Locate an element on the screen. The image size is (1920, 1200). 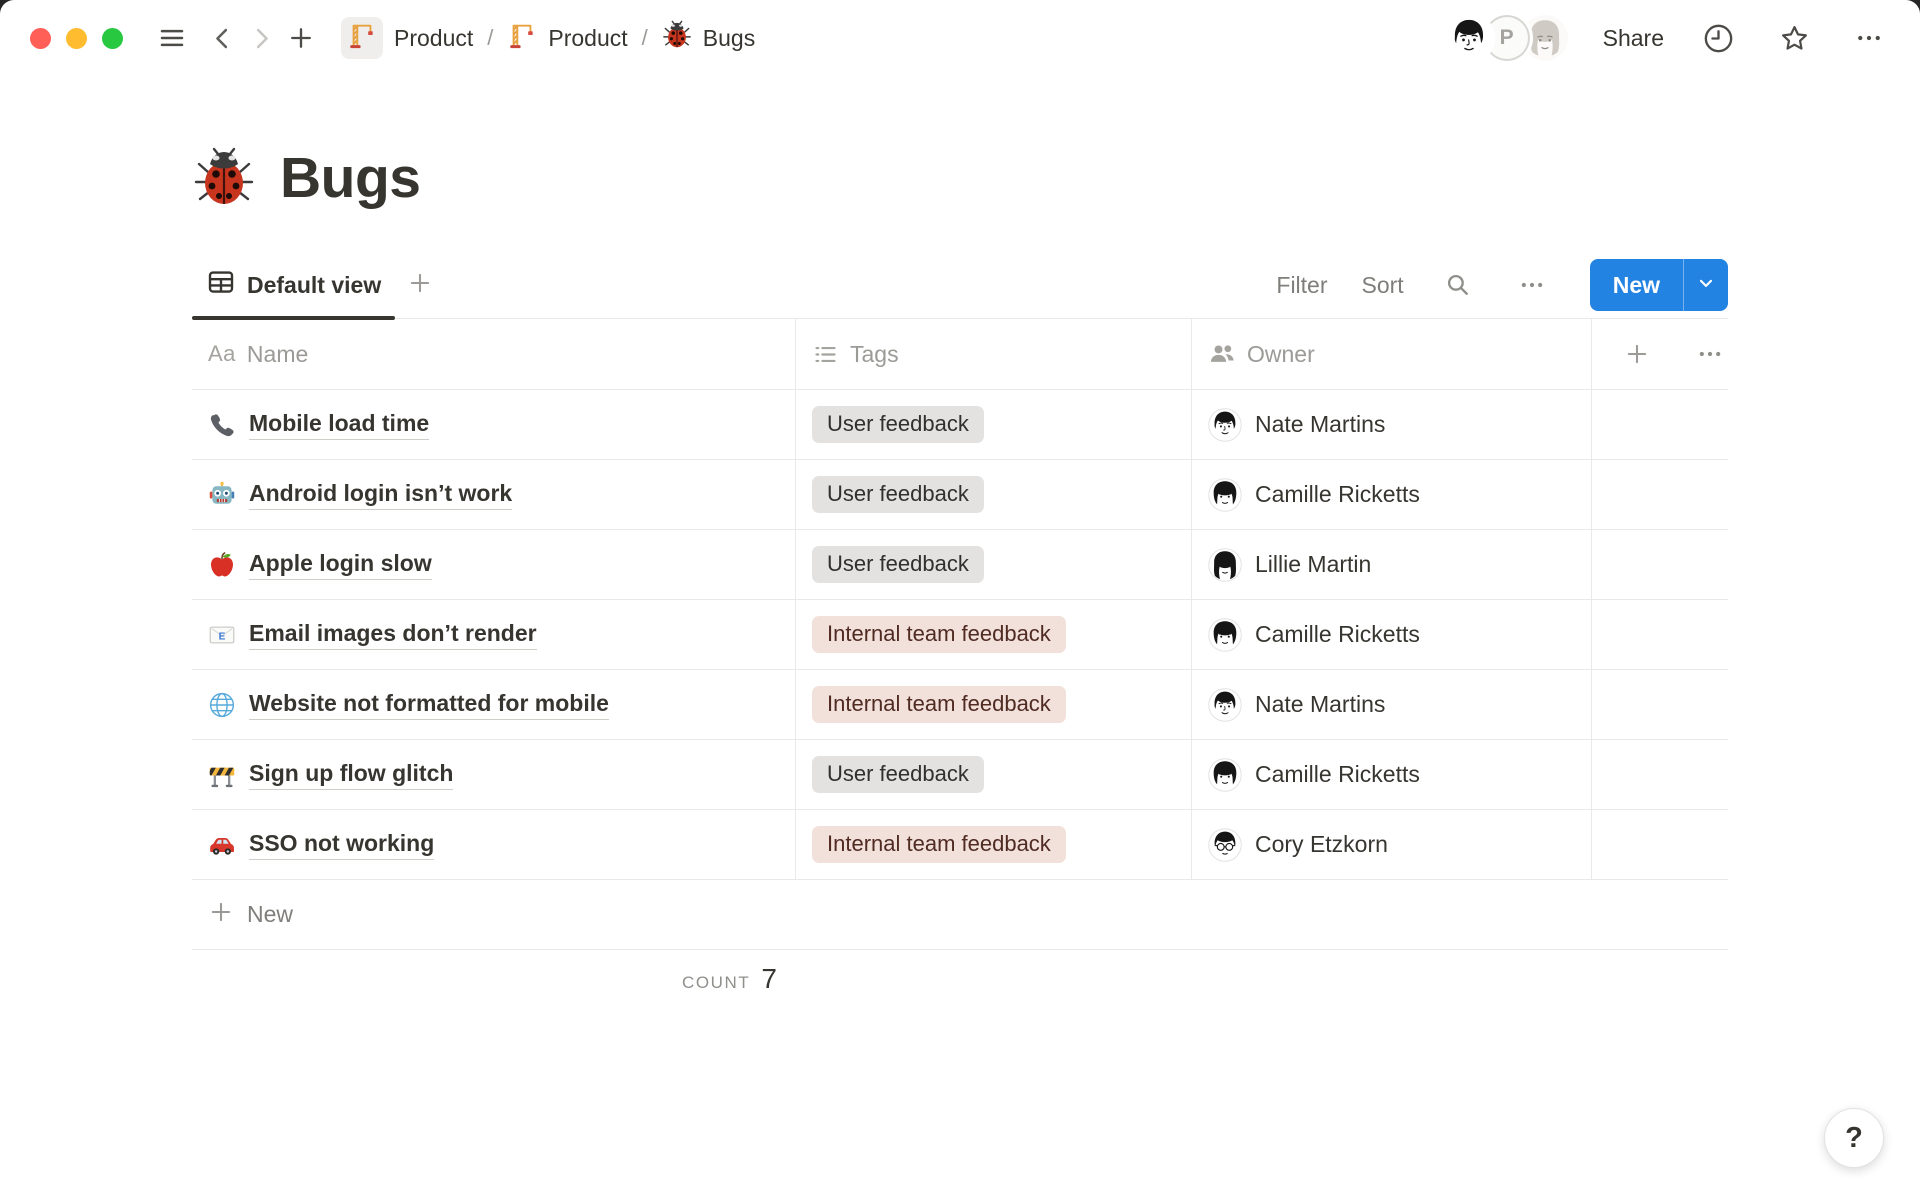
table-footer: COUNT 7 is located at coordinates (960, 979).